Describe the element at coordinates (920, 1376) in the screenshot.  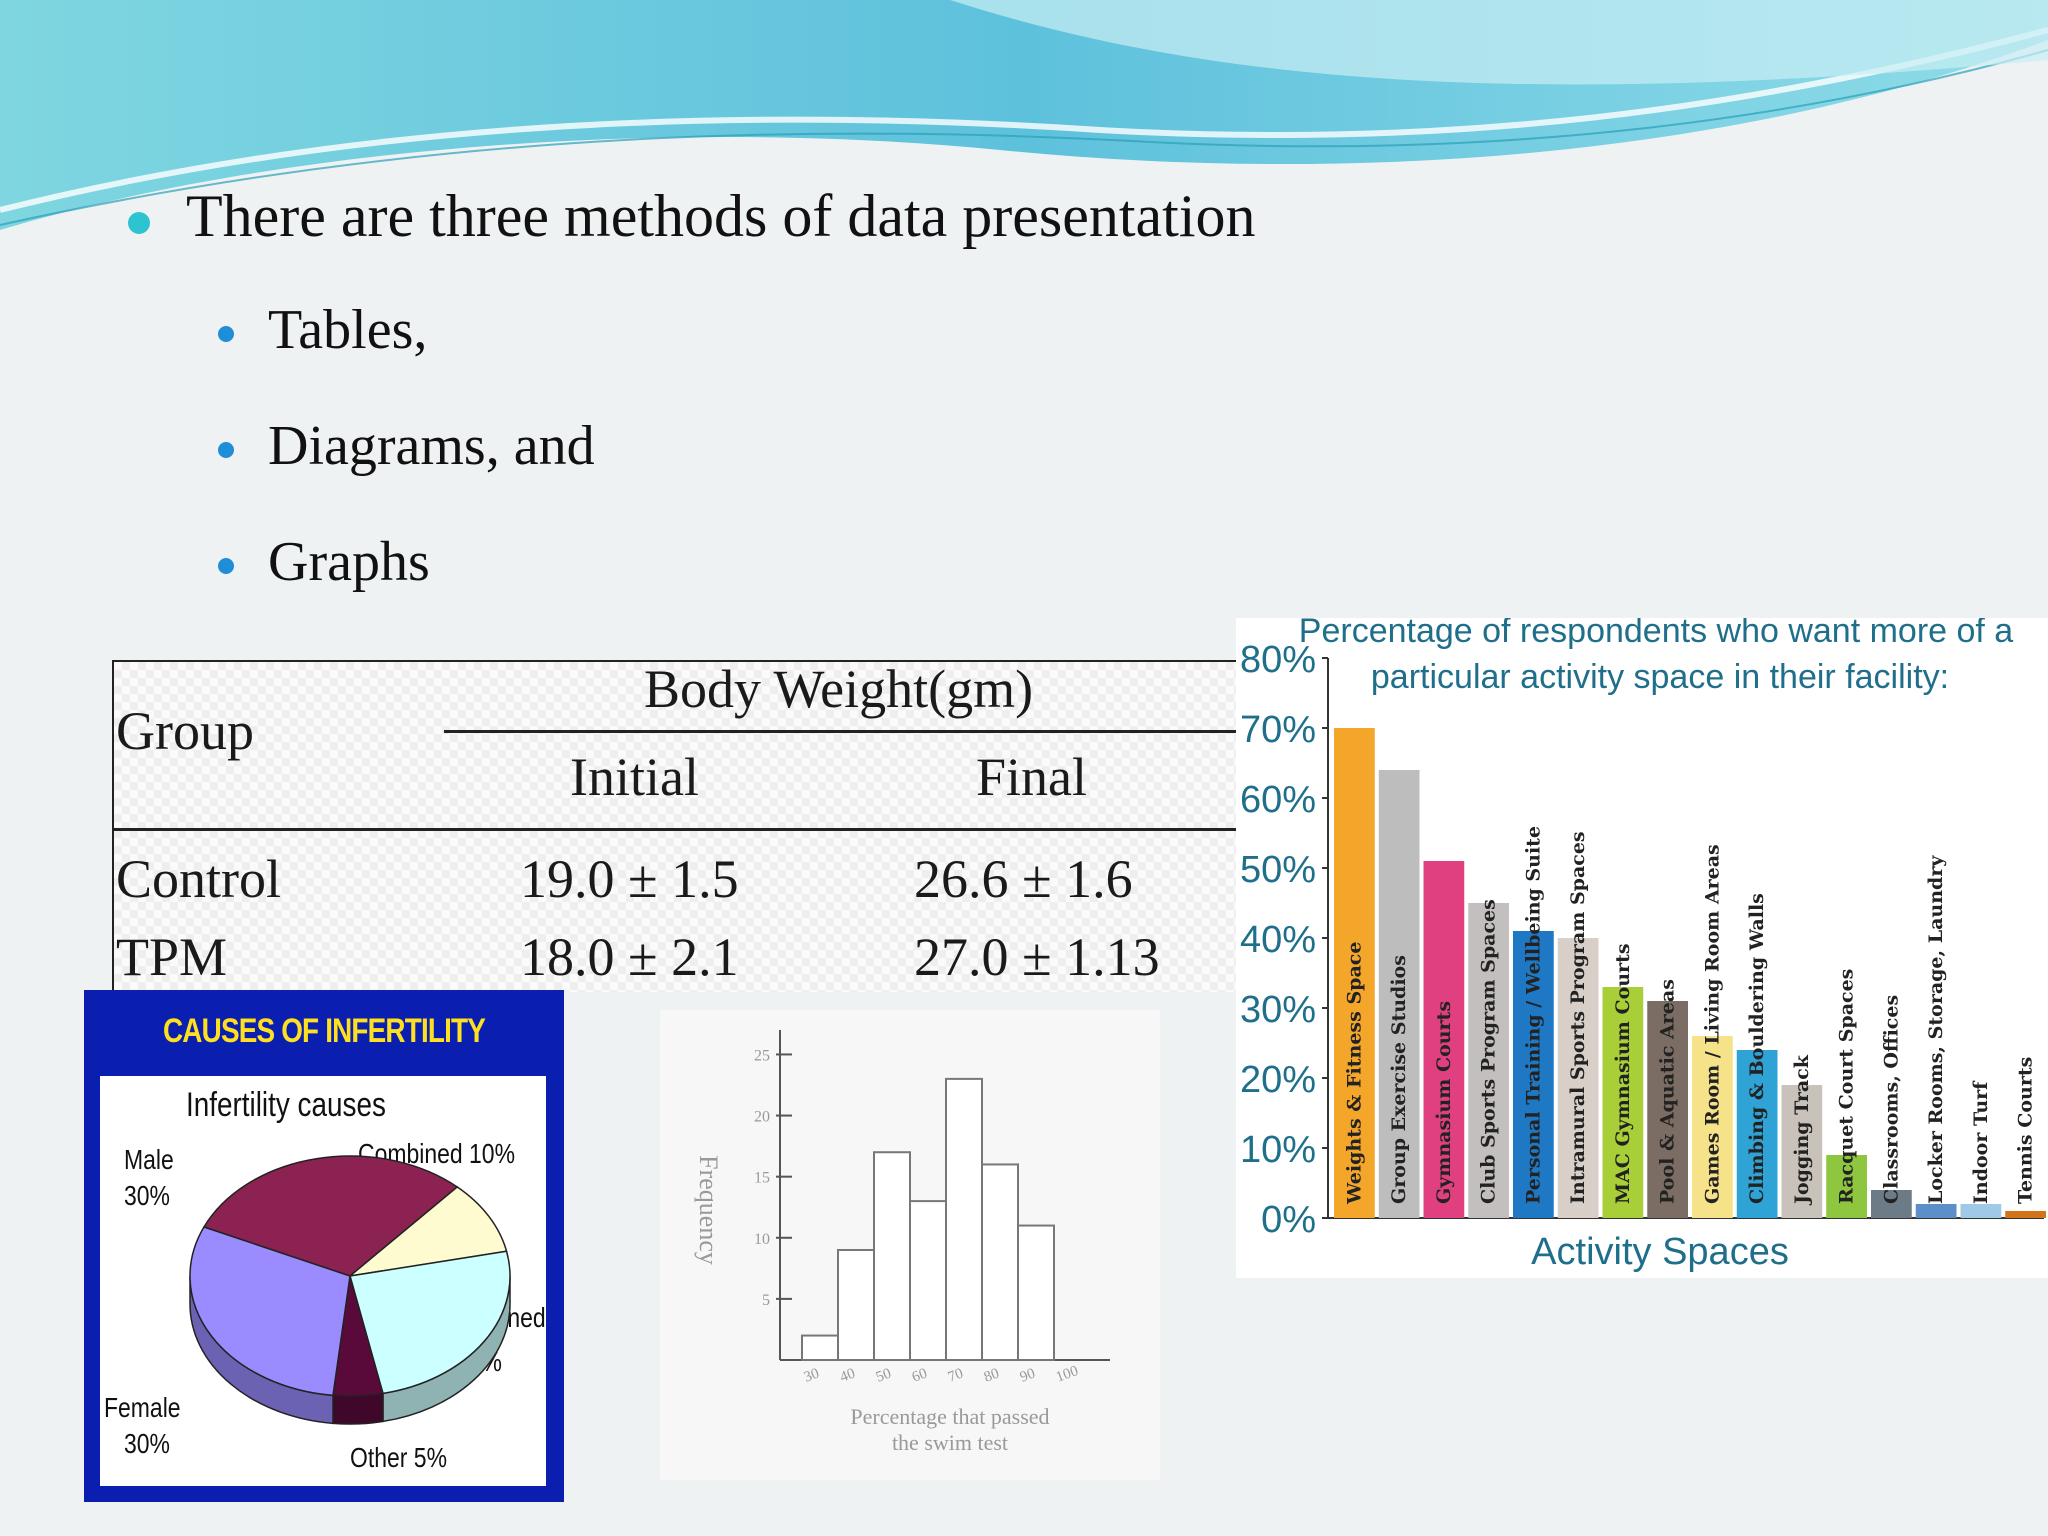
I see `histogram-x-tick-label: 60` at that location.